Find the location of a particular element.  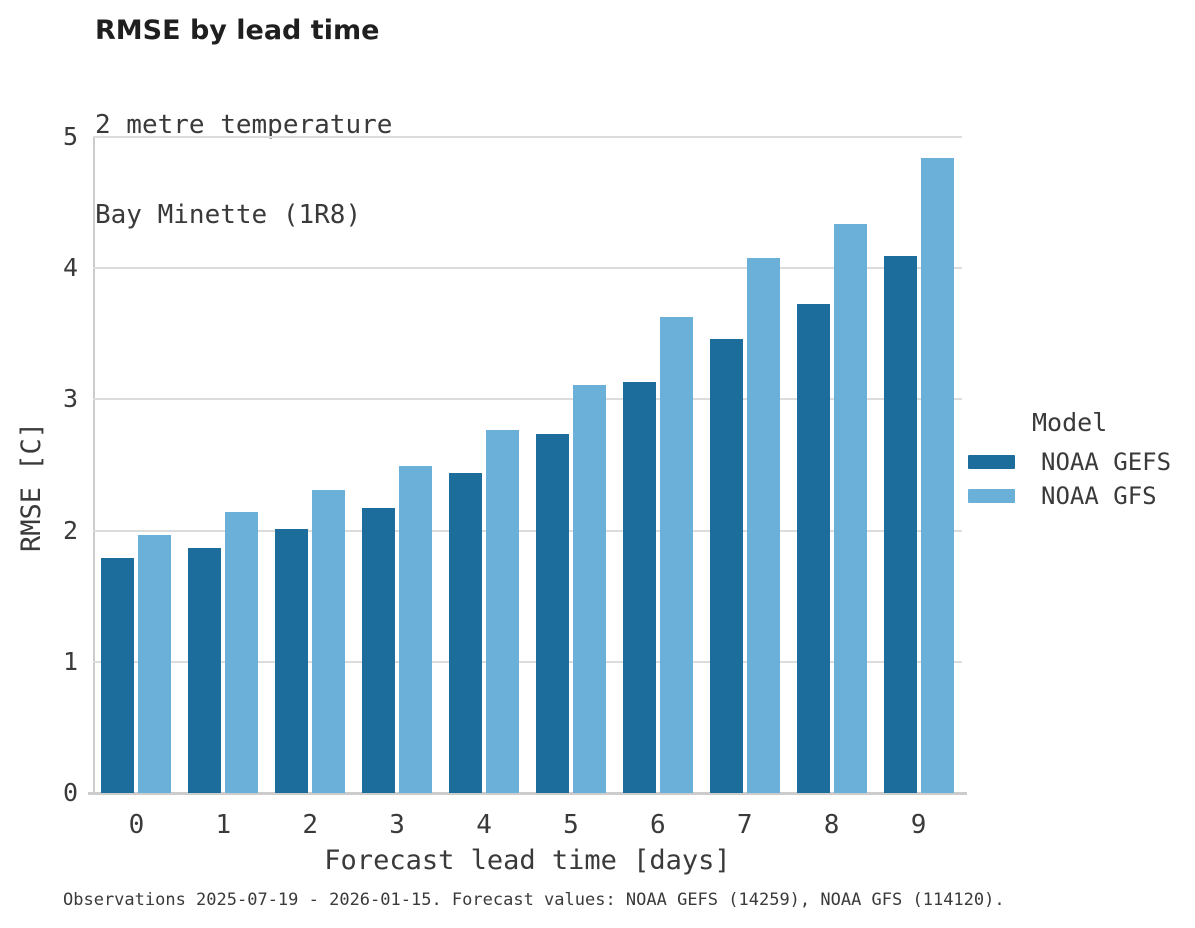

legend-entry-noaa-gefs: NOAA GEFS is located at coordinates (1078, 462).